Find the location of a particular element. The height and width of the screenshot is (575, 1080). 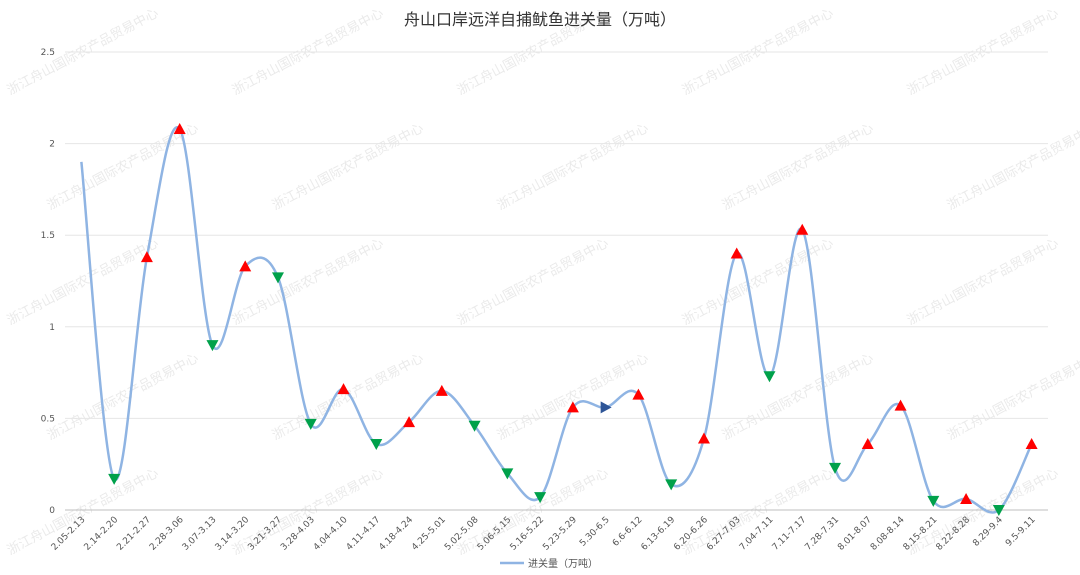

legend: 进关量（万吨） is located at coordinates (549, 563).